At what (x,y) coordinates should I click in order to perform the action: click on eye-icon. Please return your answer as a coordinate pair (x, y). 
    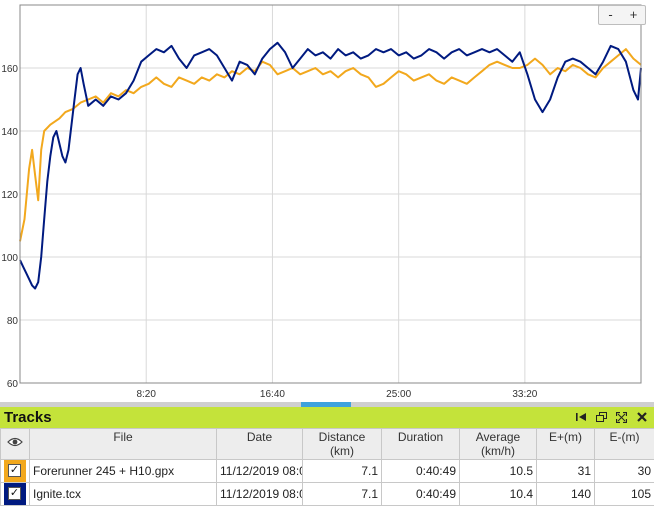
    Looking at the image, I should click on (15, 442).